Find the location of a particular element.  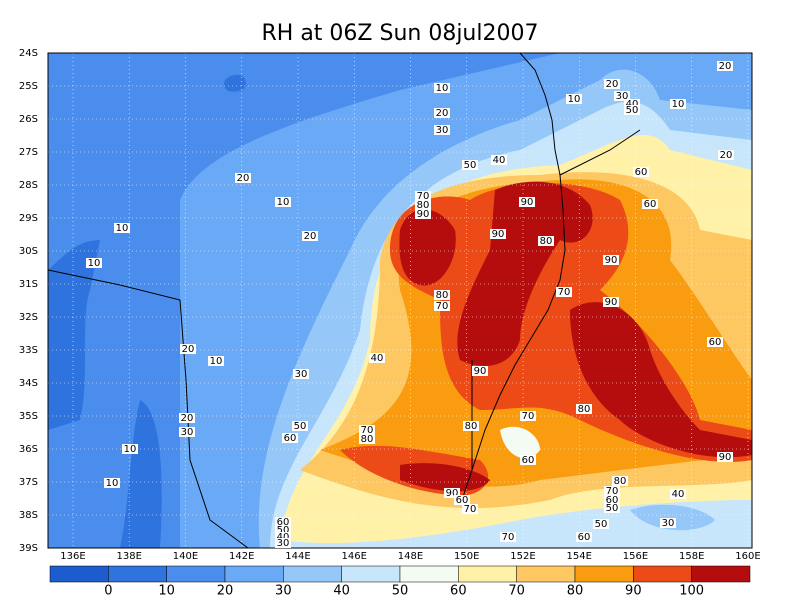

lat-label: 27S is located at coordinates (28, 152).